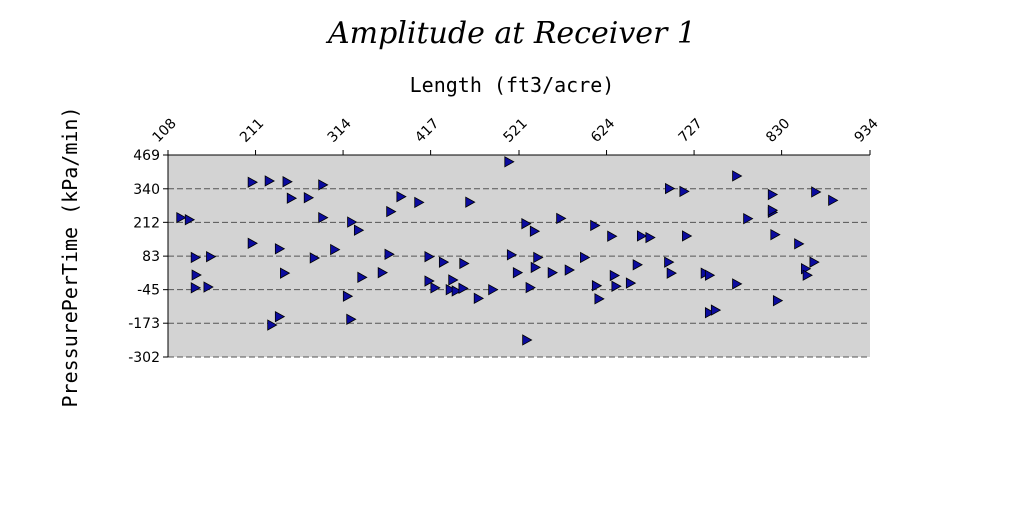 The width and height of the screenshot is (1024, 512). What do you see at coordinates (867, 131) in the screenshot?
I see `x-tick-label: 934` at bounding box center [867, 131].